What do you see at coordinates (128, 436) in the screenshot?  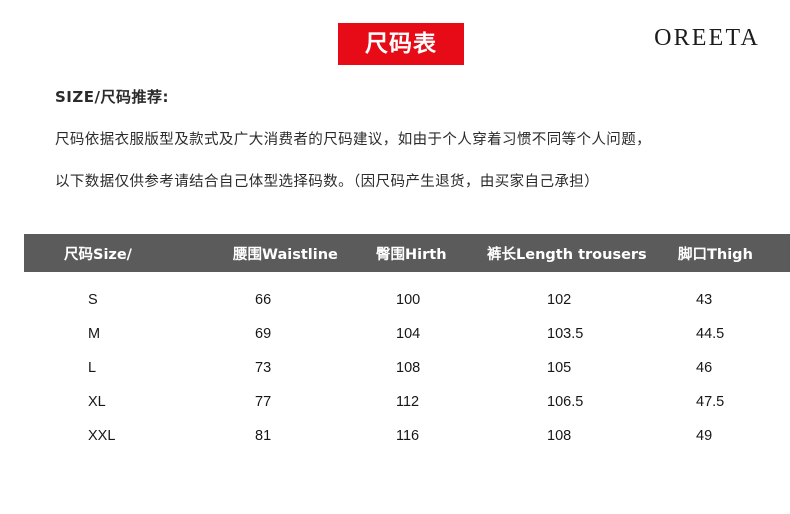 I see `cell-size: XXL` at bounding box center [128, 436].